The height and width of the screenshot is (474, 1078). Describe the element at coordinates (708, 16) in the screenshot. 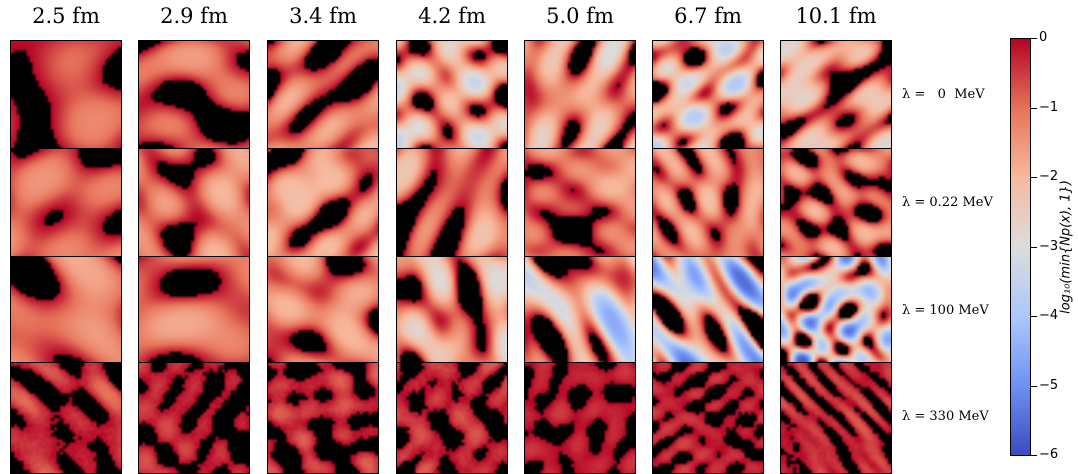

I see `column-title: 6.7 fm` at that location.